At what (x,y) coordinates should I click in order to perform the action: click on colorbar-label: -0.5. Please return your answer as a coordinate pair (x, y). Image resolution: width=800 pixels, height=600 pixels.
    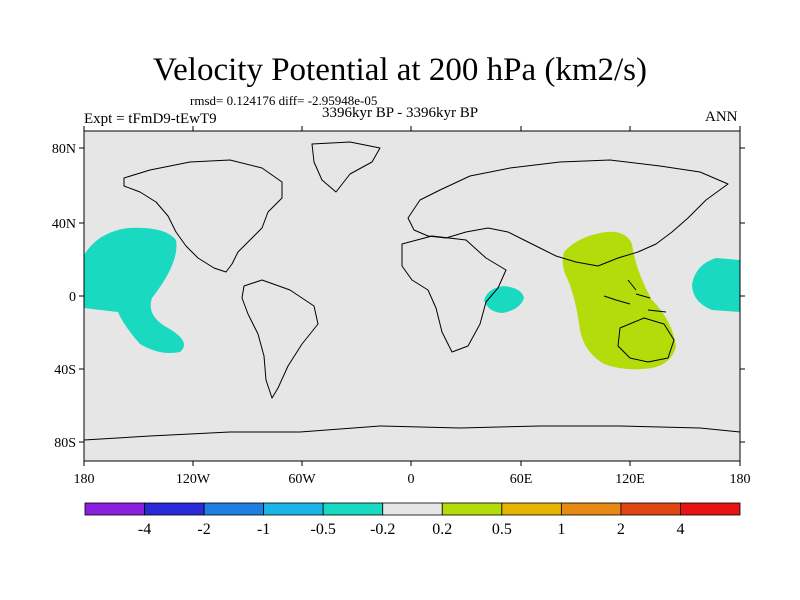
    Looking at the image, I should click on (323, 529).